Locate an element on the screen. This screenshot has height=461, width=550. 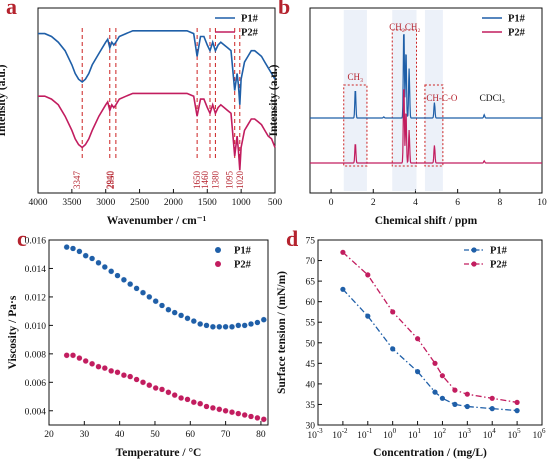
x-tick-label: 8 is located at coordinates (499, 203).